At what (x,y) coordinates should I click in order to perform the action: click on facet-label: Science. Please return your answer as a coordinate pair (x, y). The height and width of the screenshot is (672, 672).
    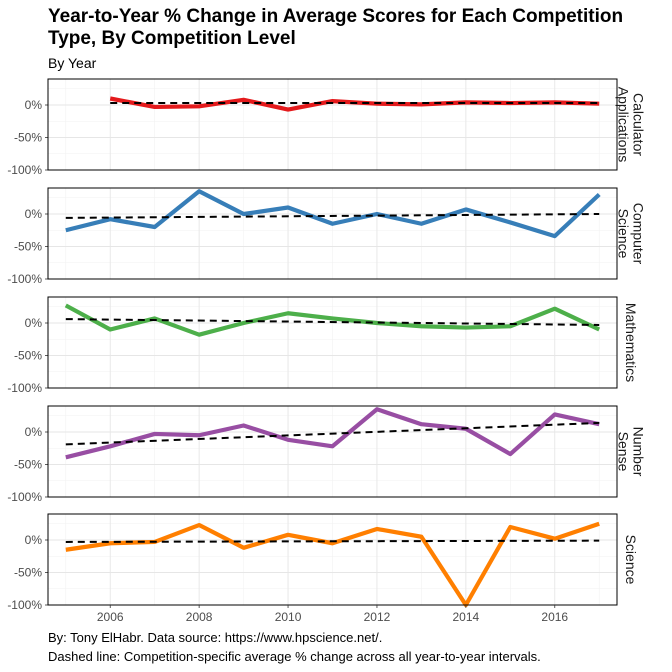
    Looking at the image, I should click on (631, 560).